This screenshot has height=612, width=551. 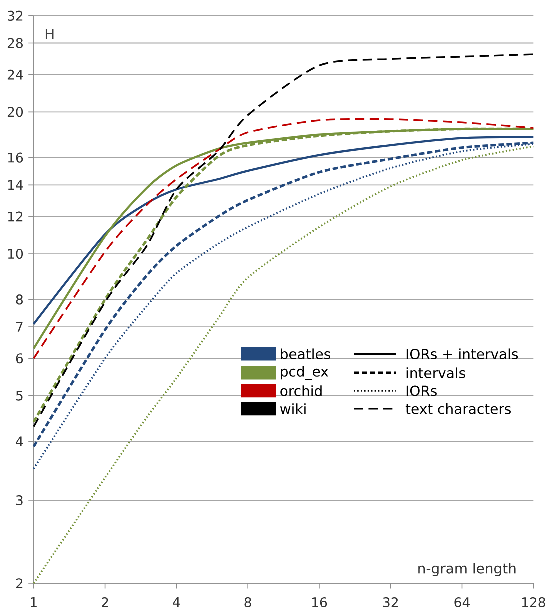 What do you see at coordinates (436, 373) in the screenshot?
I see `annotation: intervals` at bounding box center [436, 373].